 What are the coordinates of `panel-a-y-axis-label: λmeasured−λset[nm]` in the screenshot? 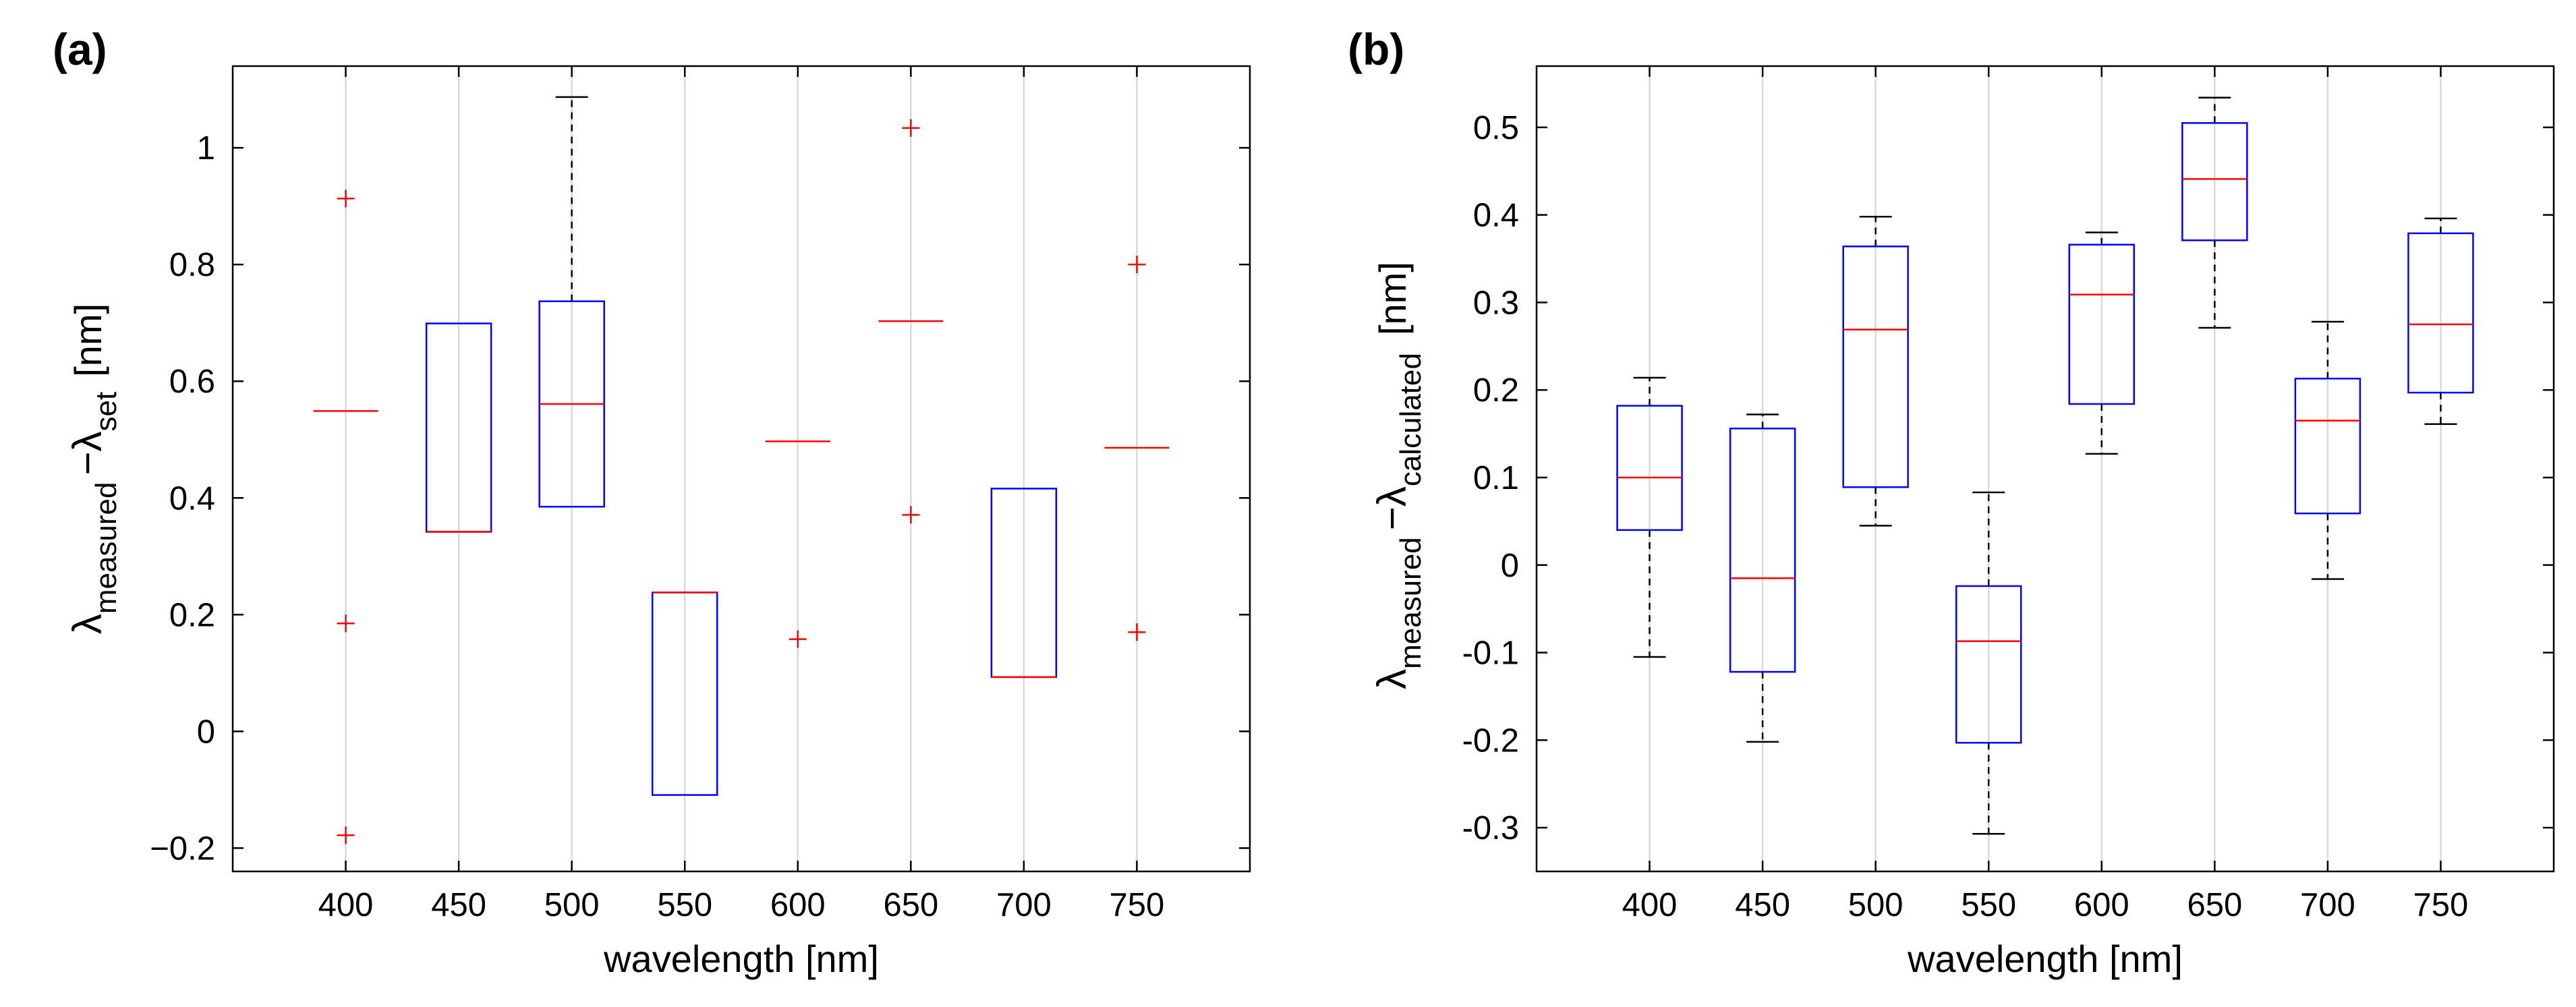 It's located at (94, 469).